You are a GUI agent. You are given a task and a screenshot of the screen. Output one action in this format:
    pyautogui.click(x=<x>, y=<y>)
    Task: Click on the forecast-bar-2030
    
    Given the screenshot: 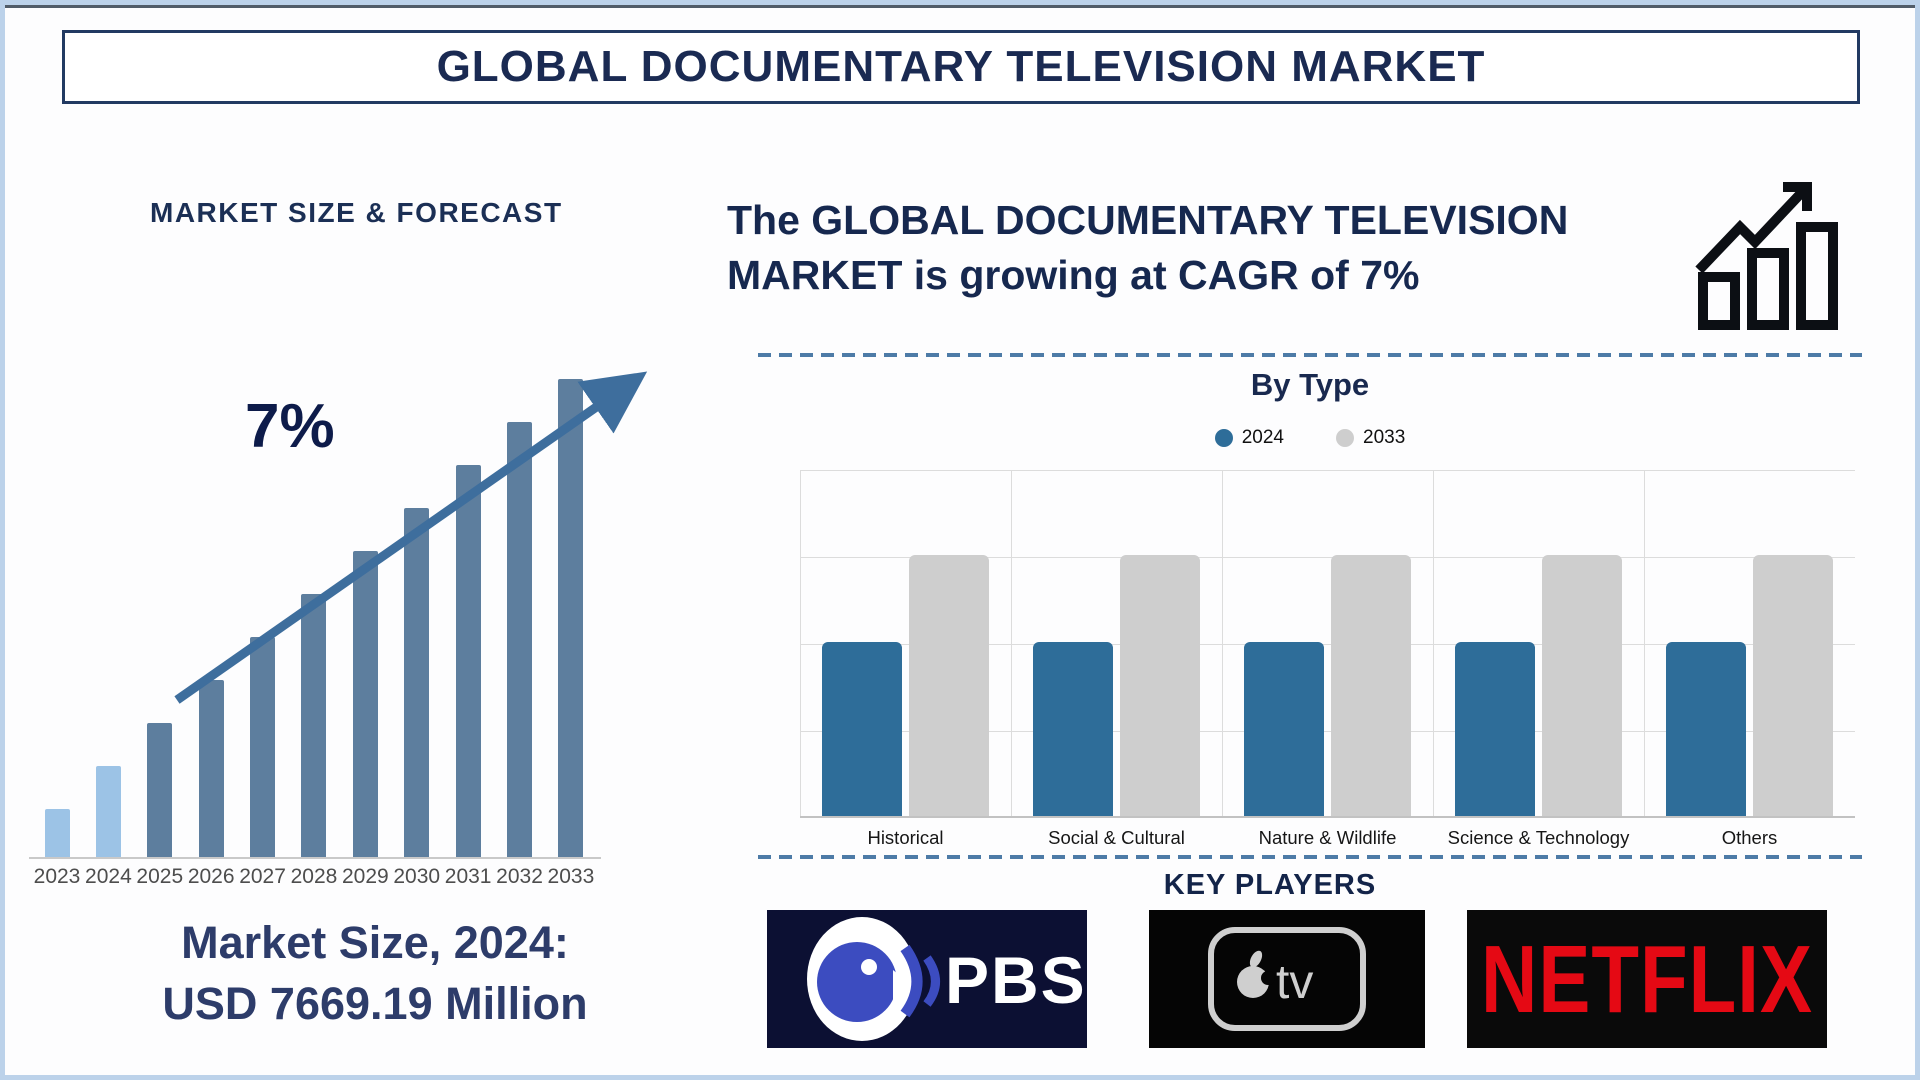 What is the action you would take?
    pyautogui.click(x=417, y=682)
    